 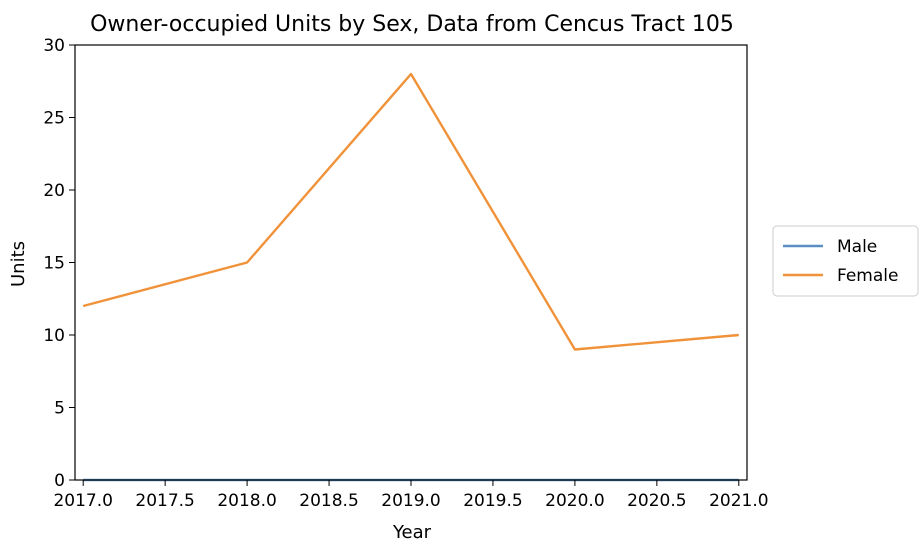 What do you see at coordinates (656, 501) in the screenshot?
I see `x-tick-label: 2020.5` at bounding box center [656, 501].